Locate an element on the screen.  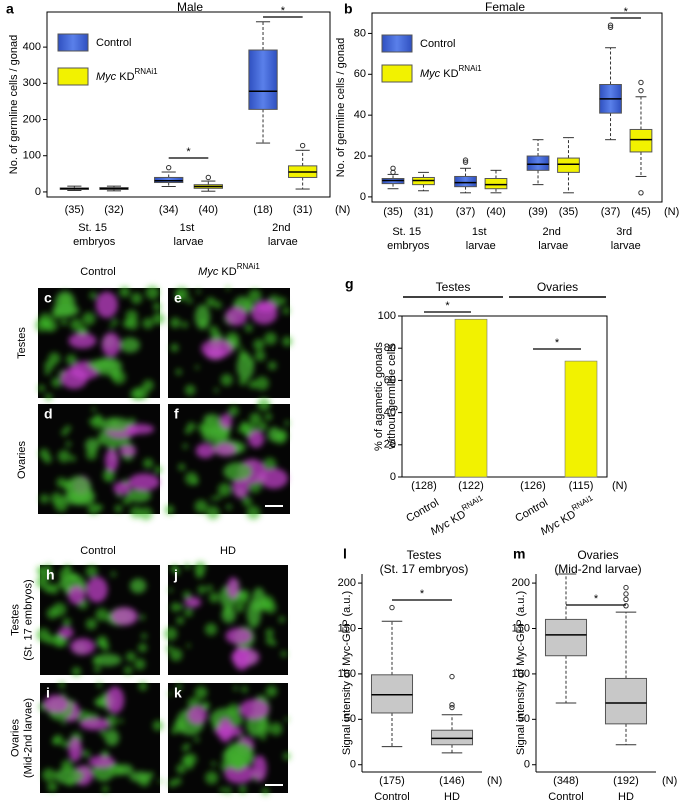
n-count: (31) is located at coordinates (303, 210).